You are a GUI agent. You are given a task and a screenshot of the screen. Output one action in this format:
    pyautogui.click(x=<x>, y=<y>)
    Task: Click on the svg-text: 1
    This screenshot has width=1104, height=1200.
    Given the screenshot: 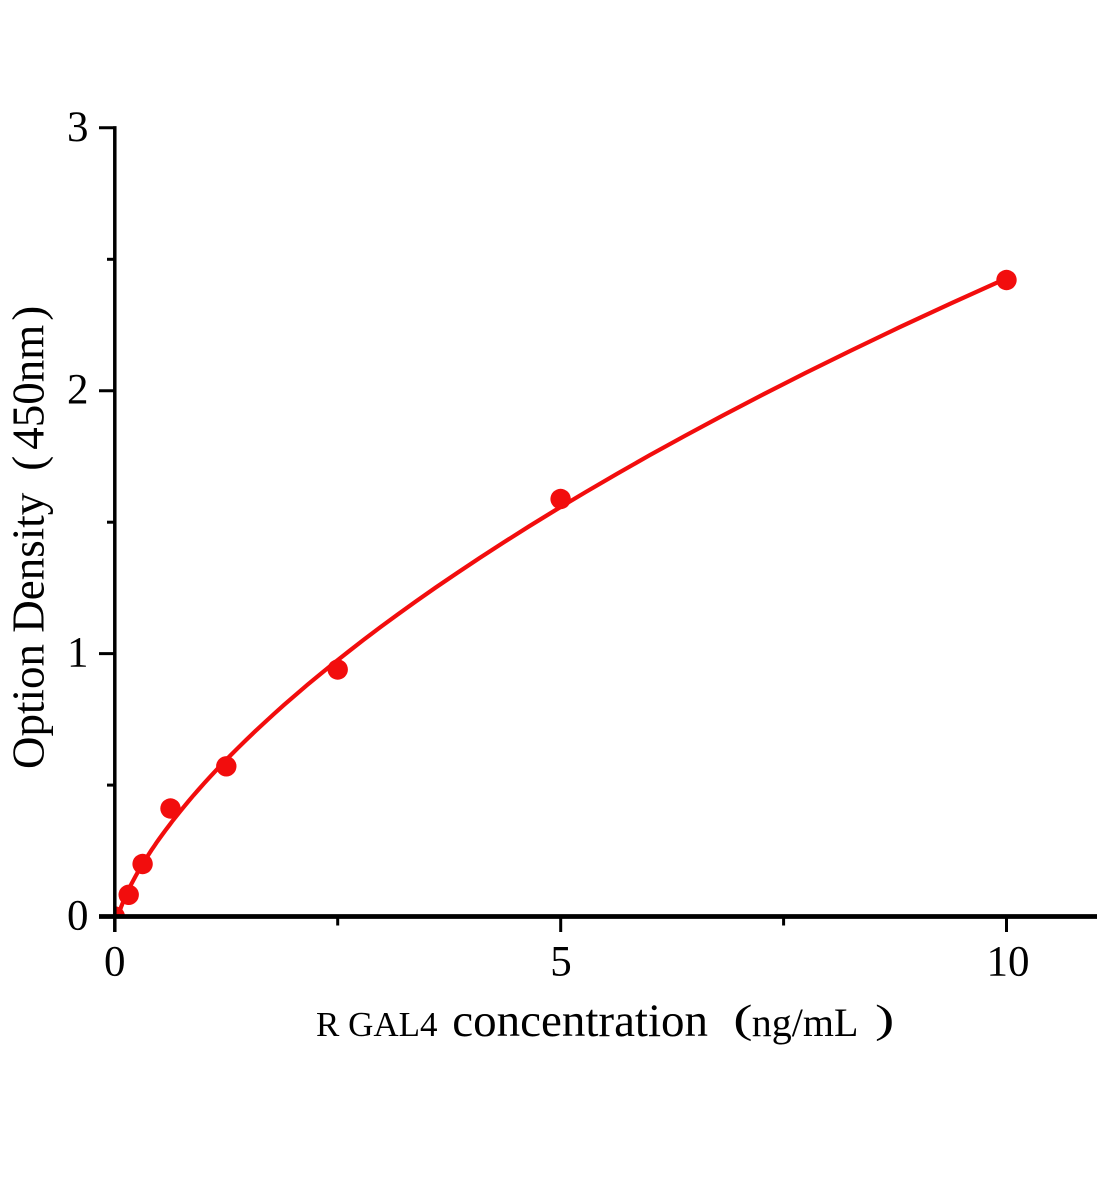 What is the action you would take?
    pyautogui.click(x=78, y=653)
    